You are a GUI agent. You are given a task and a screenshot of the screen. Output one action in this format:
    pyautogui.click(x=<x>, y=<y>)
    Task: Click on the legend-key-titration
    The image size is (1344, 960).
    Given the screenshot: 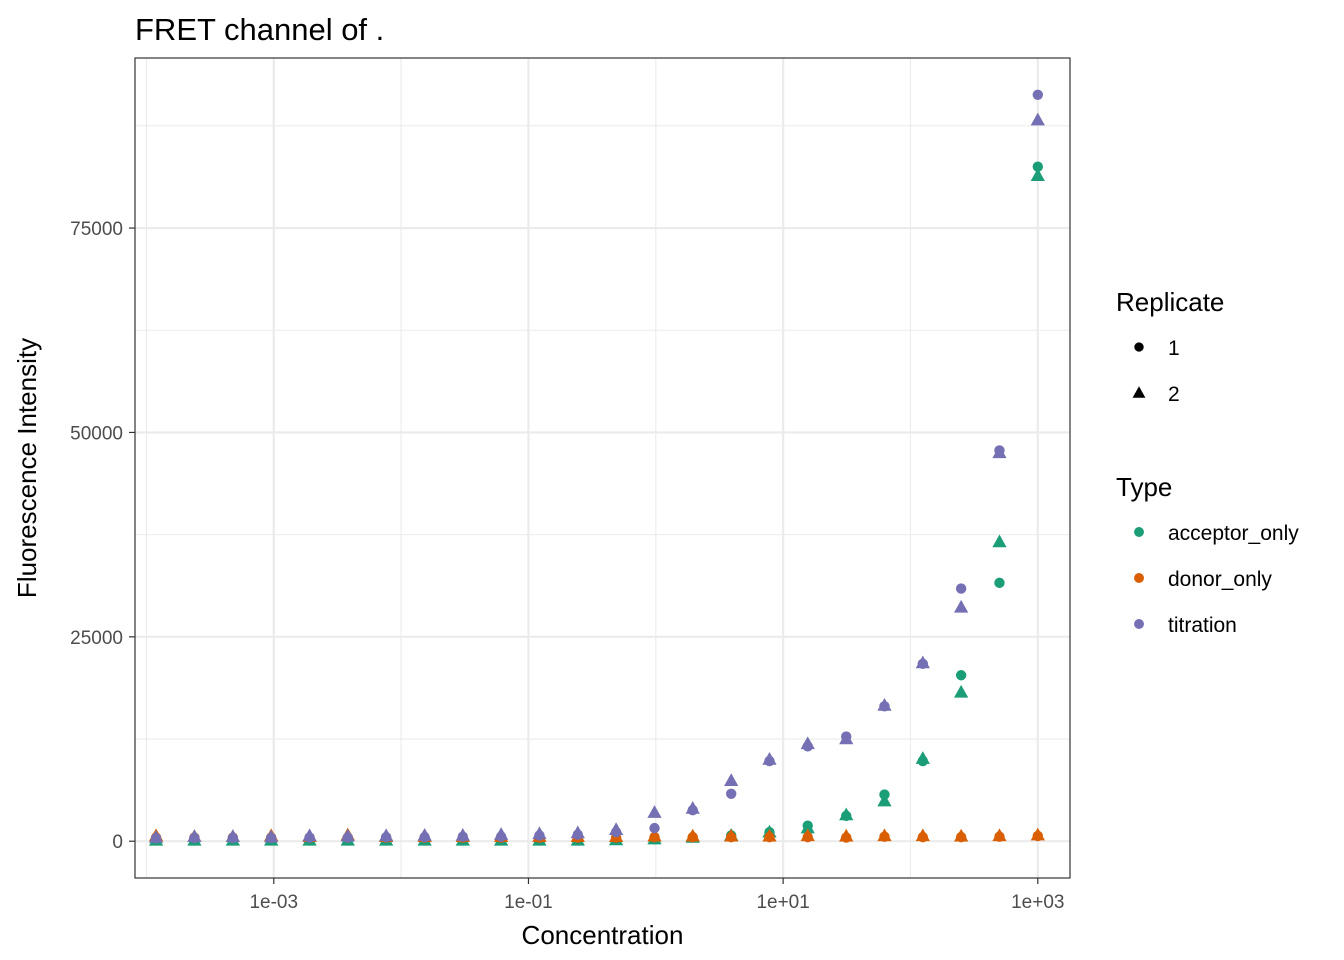 What is the action you would take?
    pyautogui.click(x=1139, y=624)
    